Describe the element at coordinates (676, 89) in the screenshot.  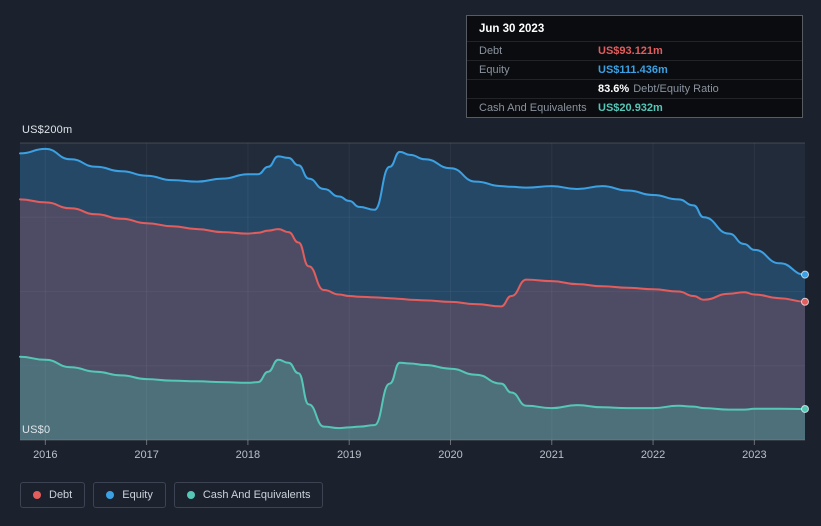
I see `tooltip-ratio-label: Debt/Equity Ratio` at that location.